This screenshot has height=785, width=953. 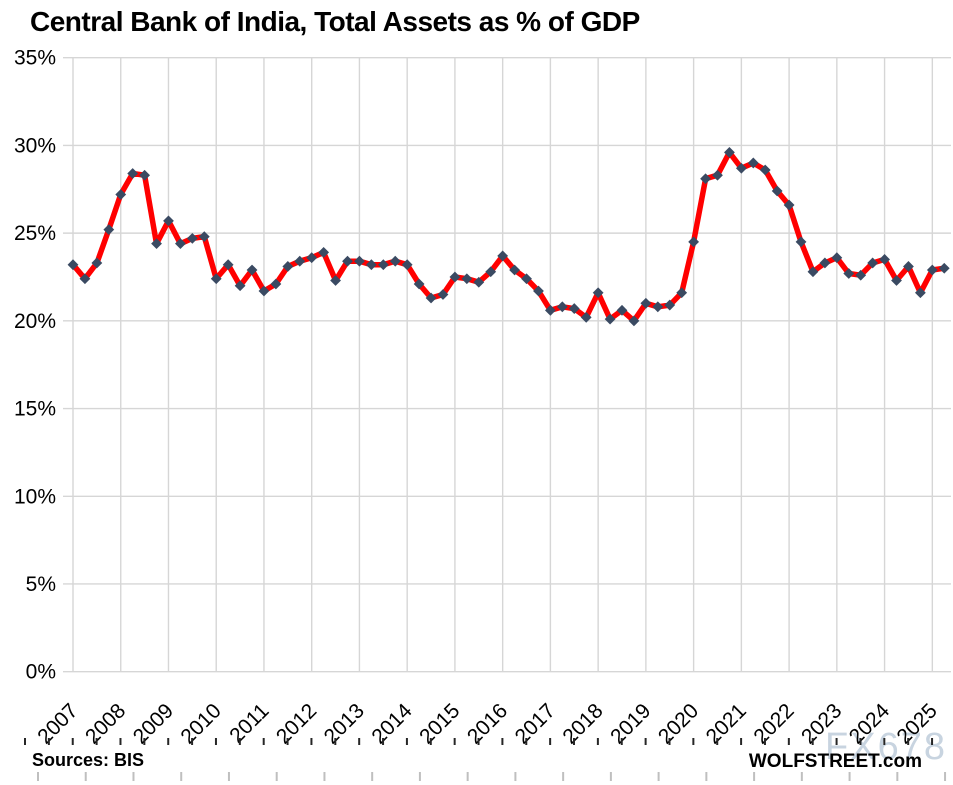 I want to click on y-axis-label: 30%, so click(x=35, y=145).